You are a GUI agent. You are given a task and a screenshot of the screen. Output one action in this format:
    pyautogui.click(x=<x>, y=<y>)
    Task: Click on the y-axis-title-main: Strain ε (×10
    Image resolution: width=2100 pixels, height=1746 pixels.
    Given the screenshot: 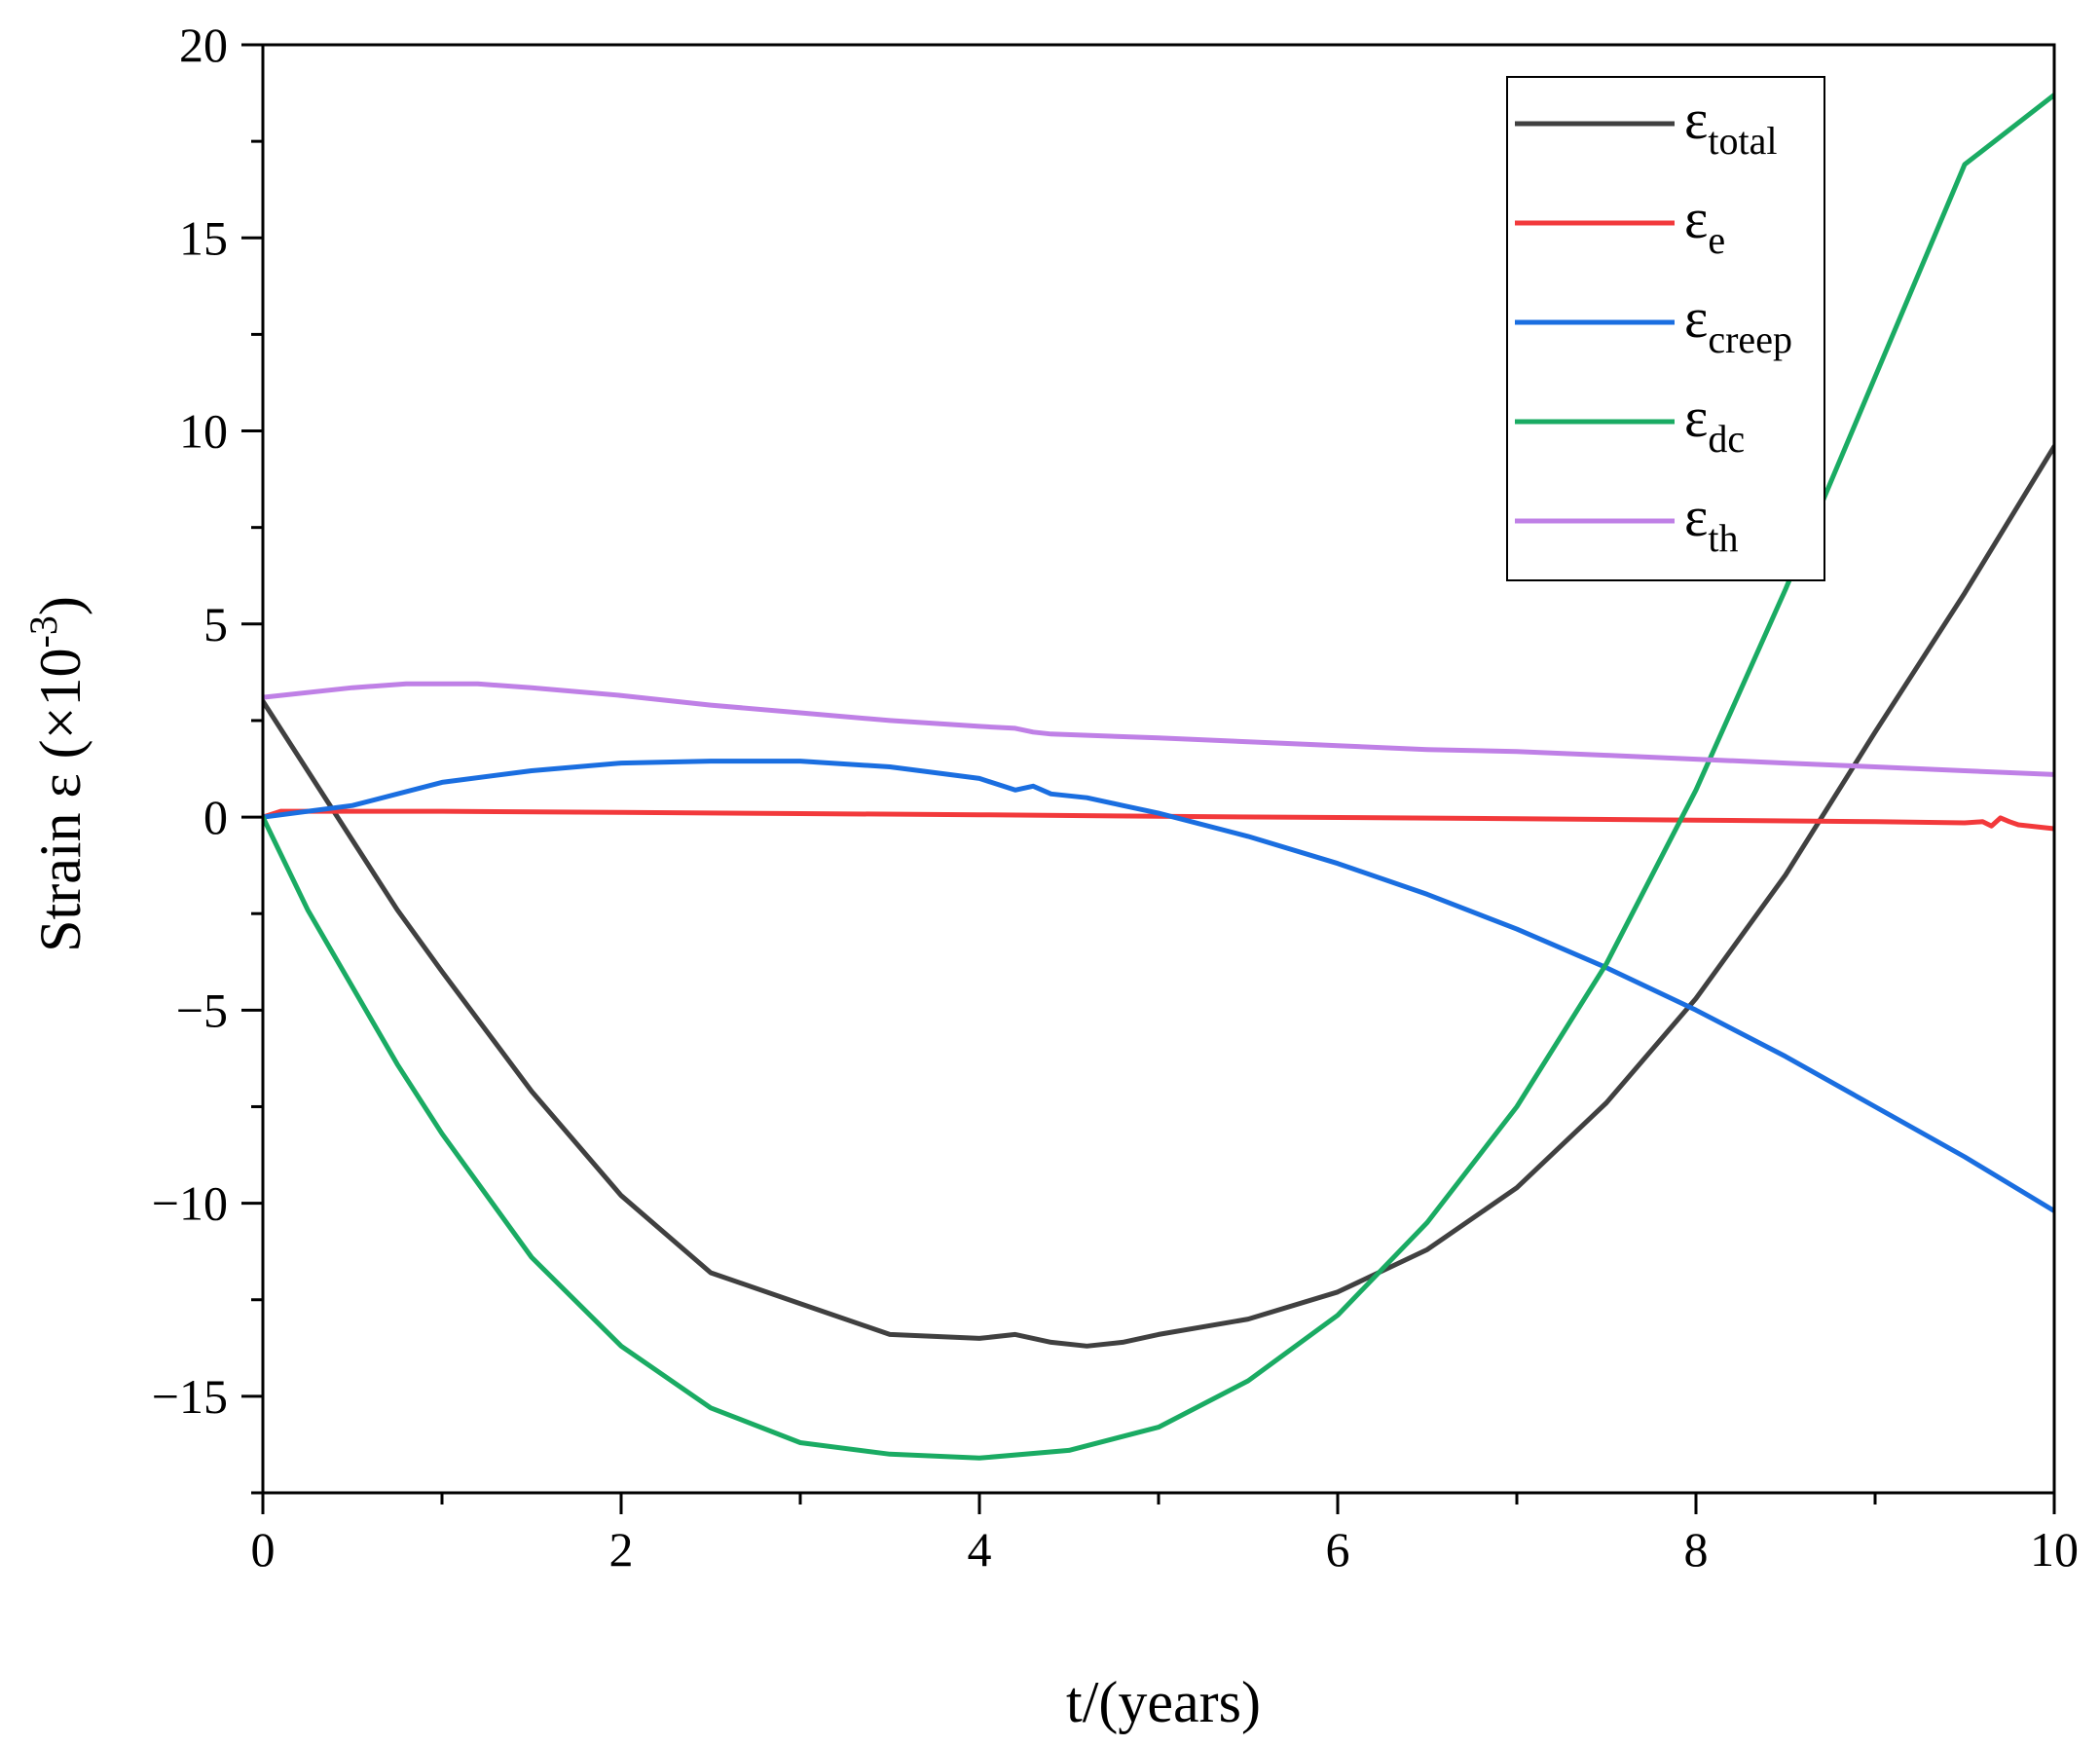 What is the action you would take?
    pyautogui.click(x=60, y=799)
    